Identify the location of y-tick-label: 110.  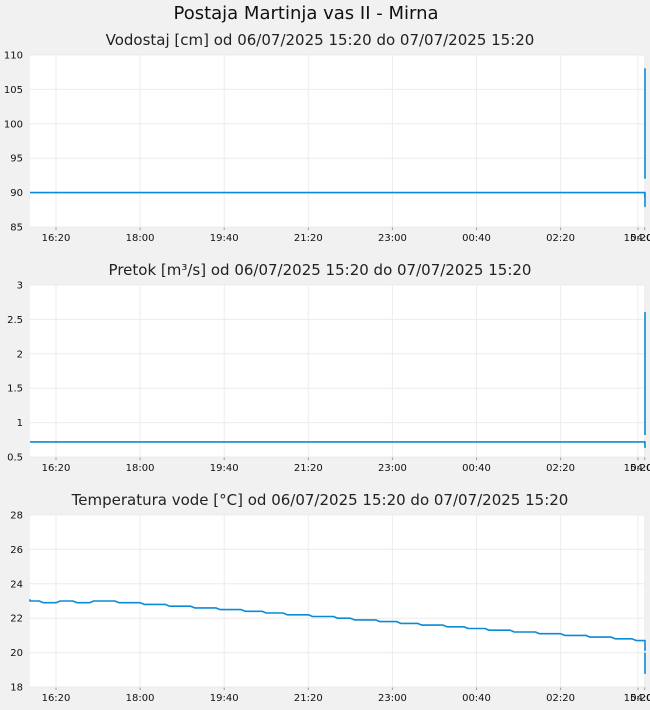
(13, 56).